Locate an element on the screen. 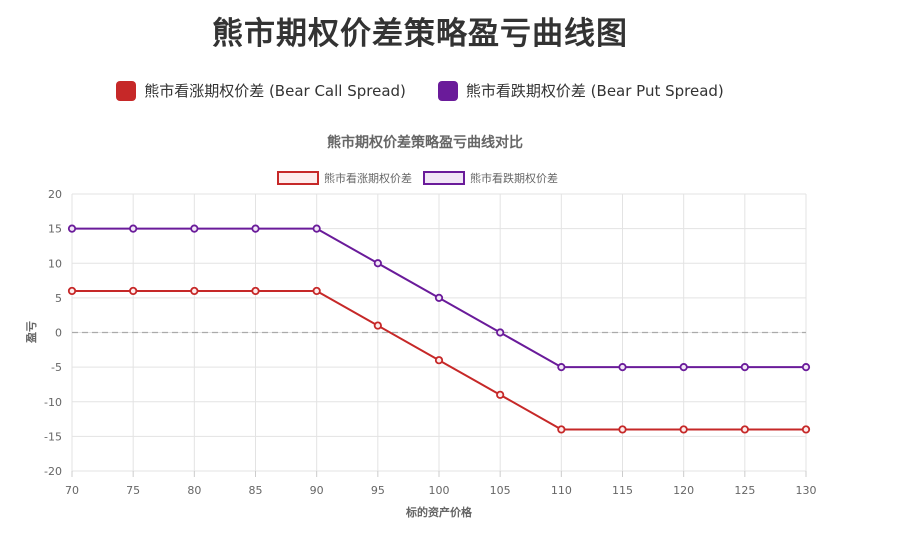  x-tick-label: 95 is located at coordinates (378, 490).